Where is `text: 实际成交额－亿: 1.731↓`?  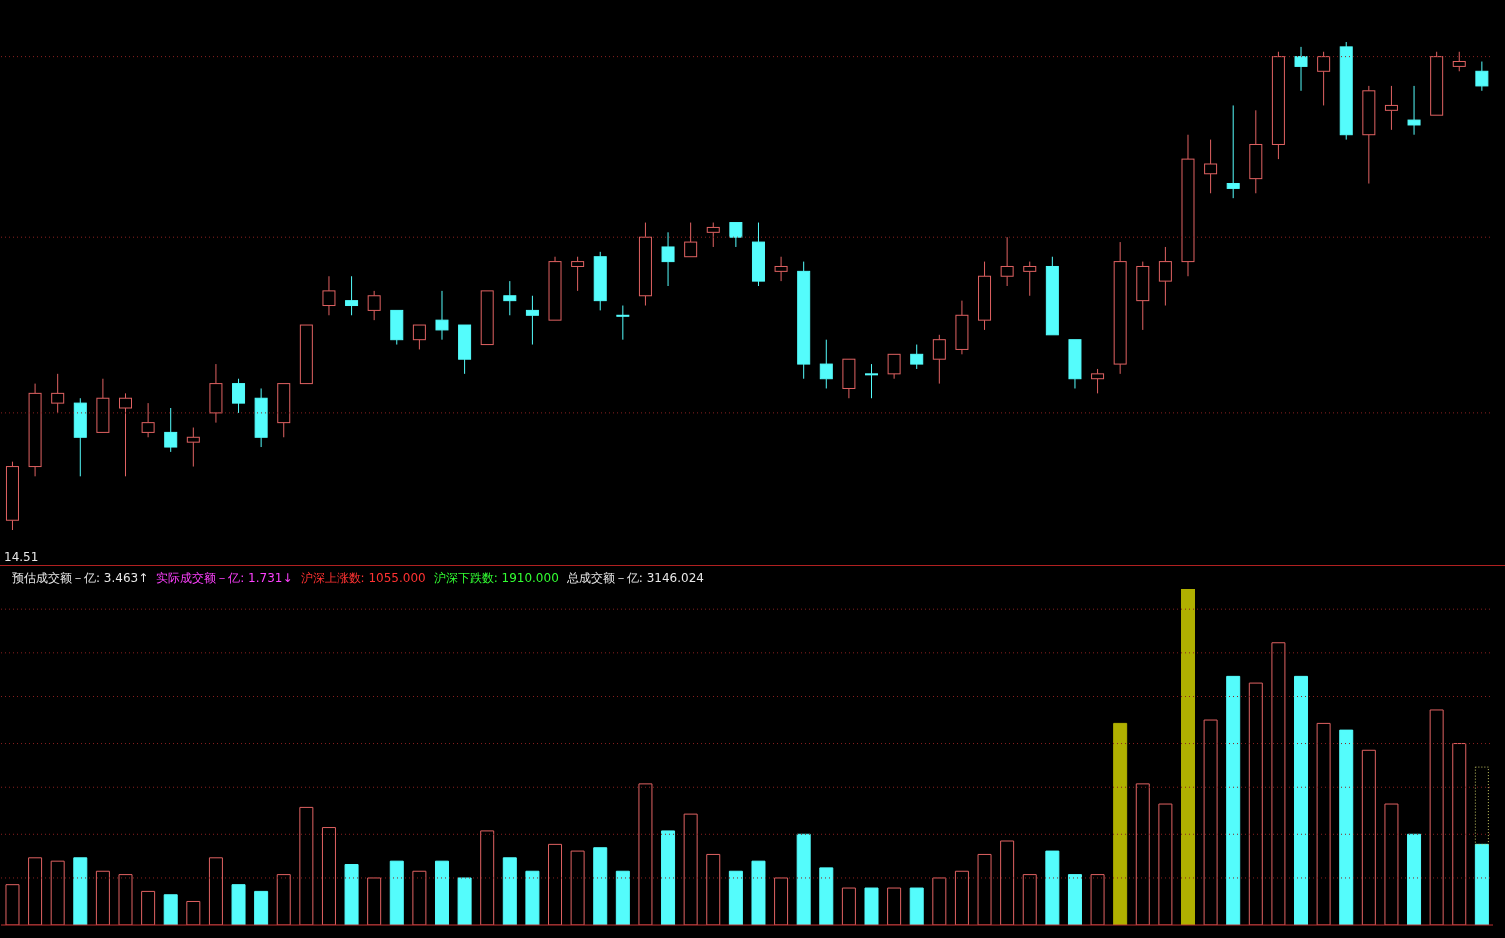
text: 实际成交额－亿: 1.731↓ is located at coordinates (224, 578).